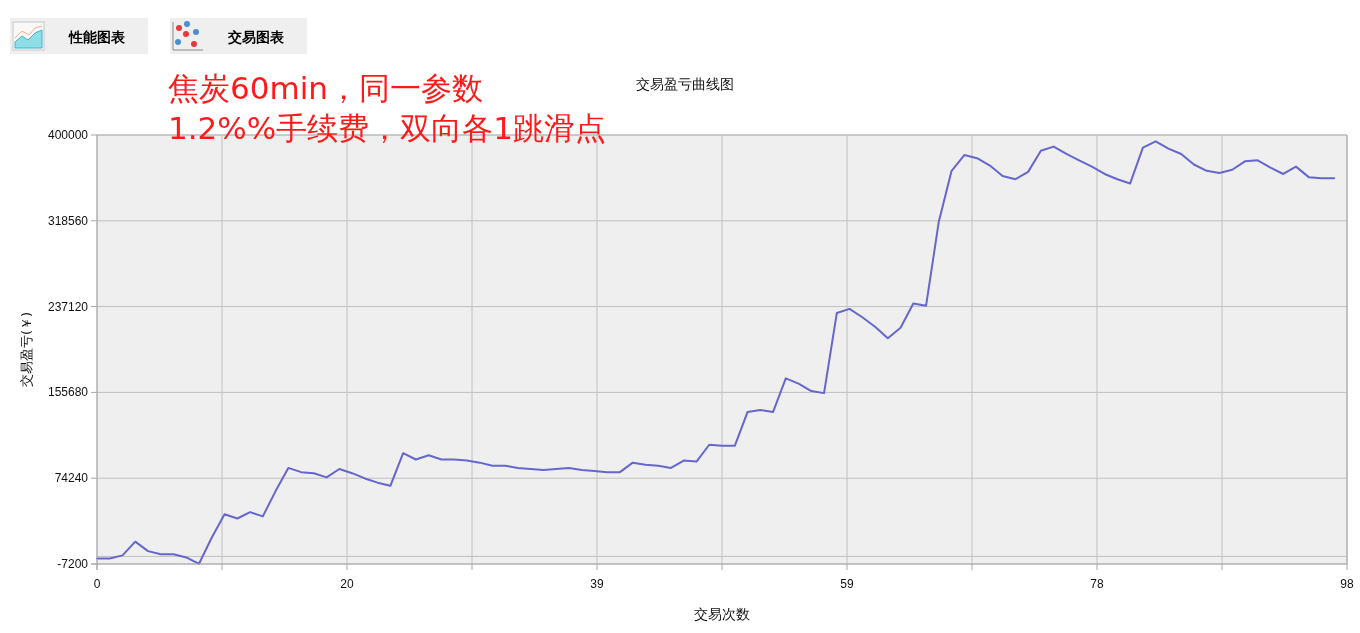 The image size is (1360, 633). I want to click on y-tick-label: 155680, so click(68, 392).